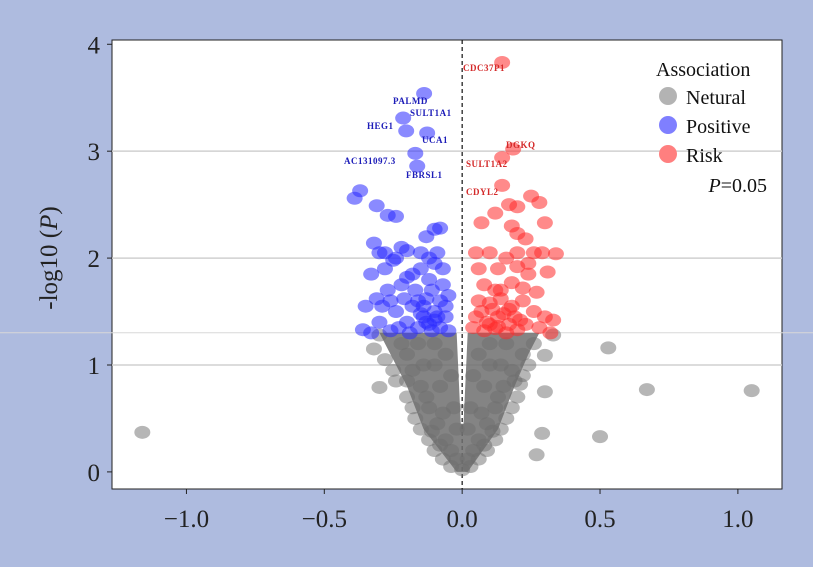  Describe the element at coordinates (410, 101) in the screenshot. I see `point-label: PALMD` at that location.